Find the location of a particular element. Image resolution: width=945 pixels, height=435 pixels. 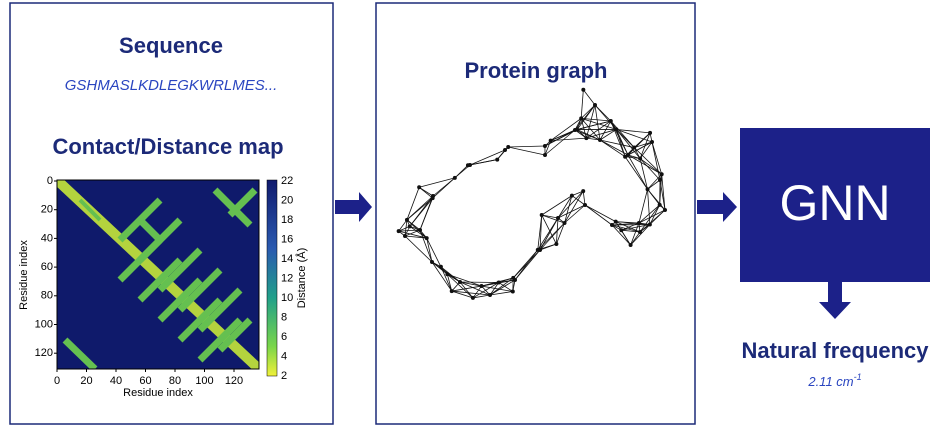

x-tick-label: 20 is located at coordinates (86, 381).